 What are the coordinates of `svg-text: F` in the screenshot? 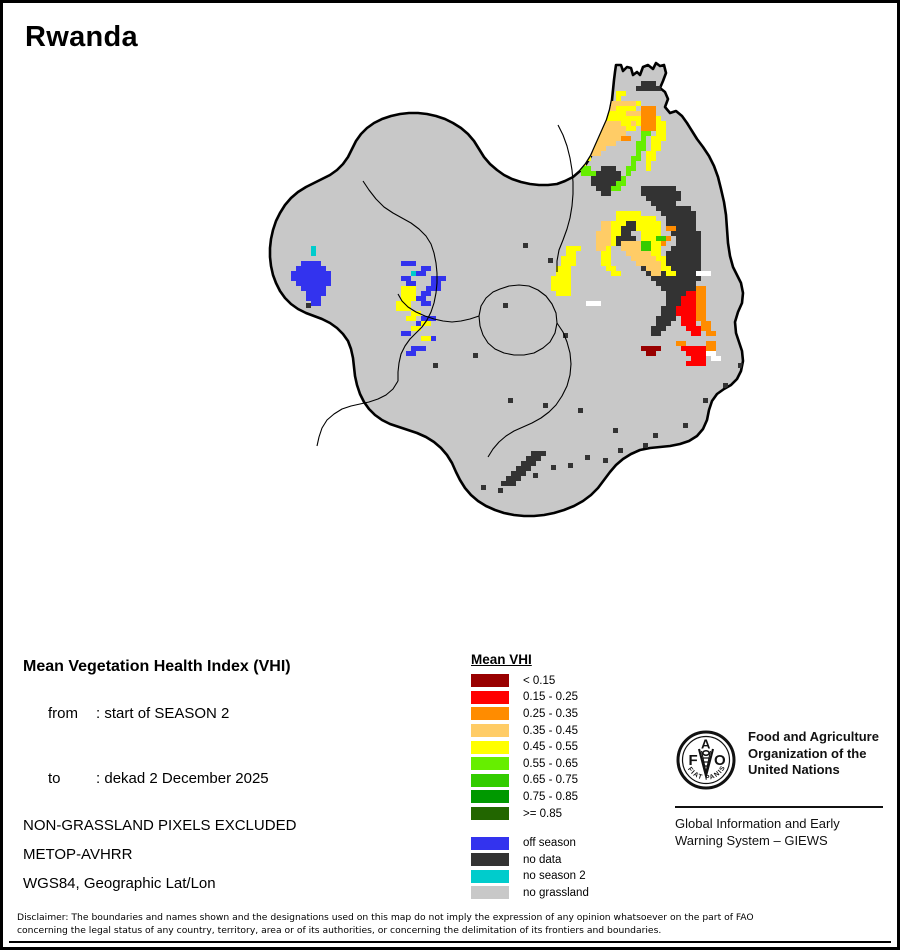 It's located at (693, 760).